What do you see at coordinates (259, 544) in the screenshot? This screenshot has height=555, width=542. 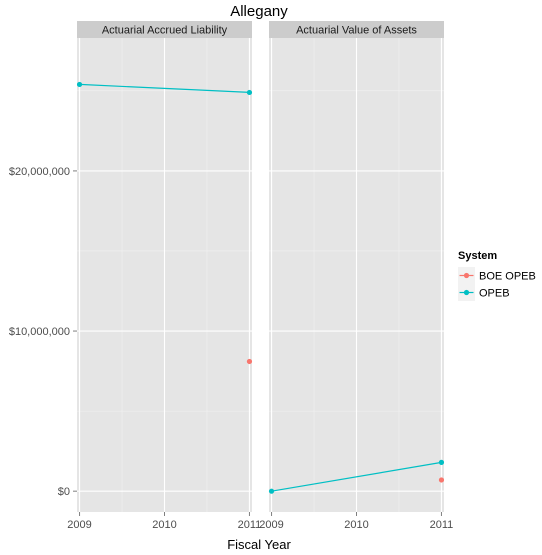 I see `x-axis-title: Fiscal Year` at bounding box center [259, 544].